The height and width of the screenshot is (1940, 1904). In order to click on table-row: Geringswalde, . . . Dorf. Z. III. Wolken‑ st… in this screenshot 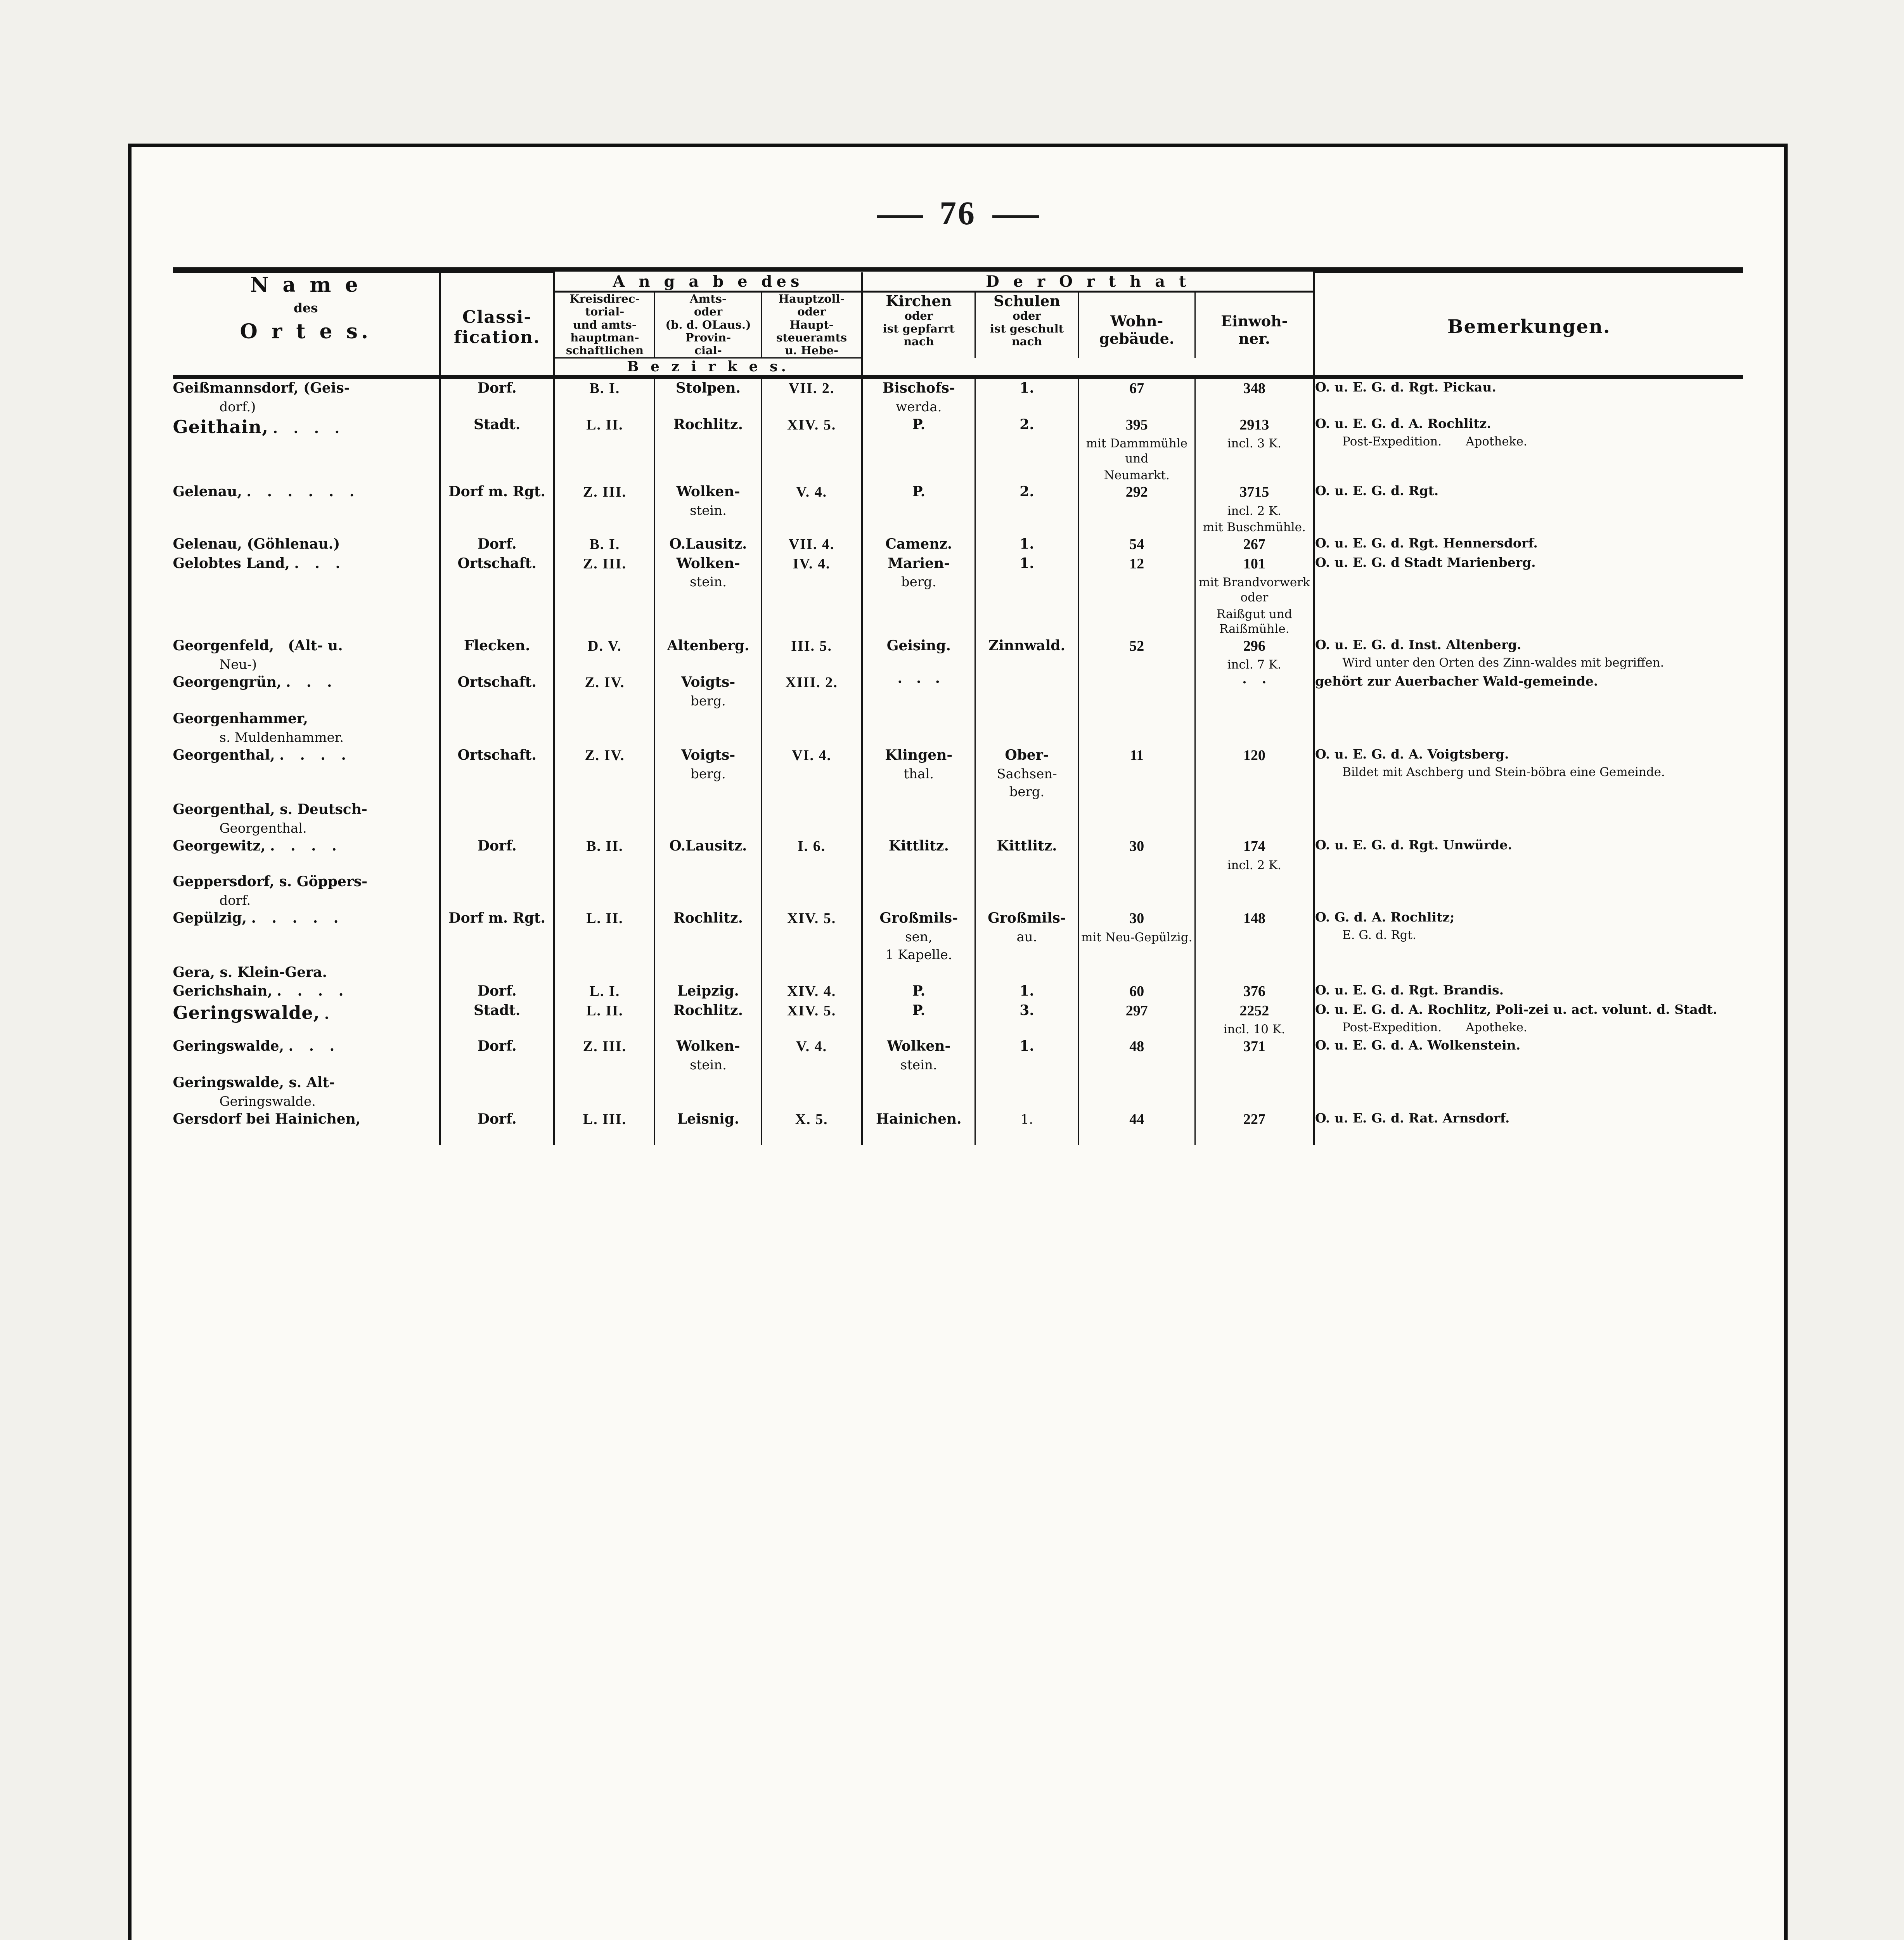, I will do `click(958, 1055)`.